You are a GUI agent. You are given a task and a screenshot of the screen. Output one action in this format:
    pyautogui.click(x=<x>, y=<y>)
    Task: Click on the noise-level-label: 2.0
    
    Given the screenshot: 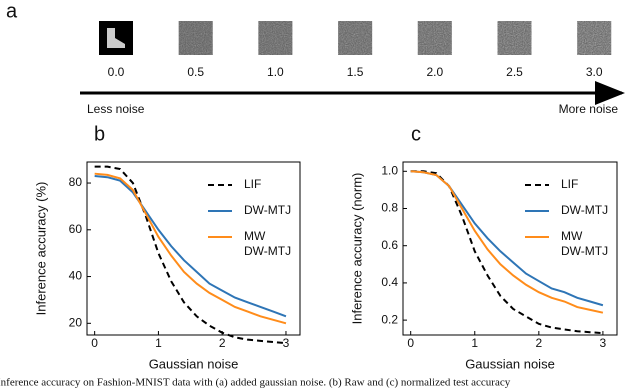 What is the action you would take?
    pyautogui.click(x=434, y=72)
    